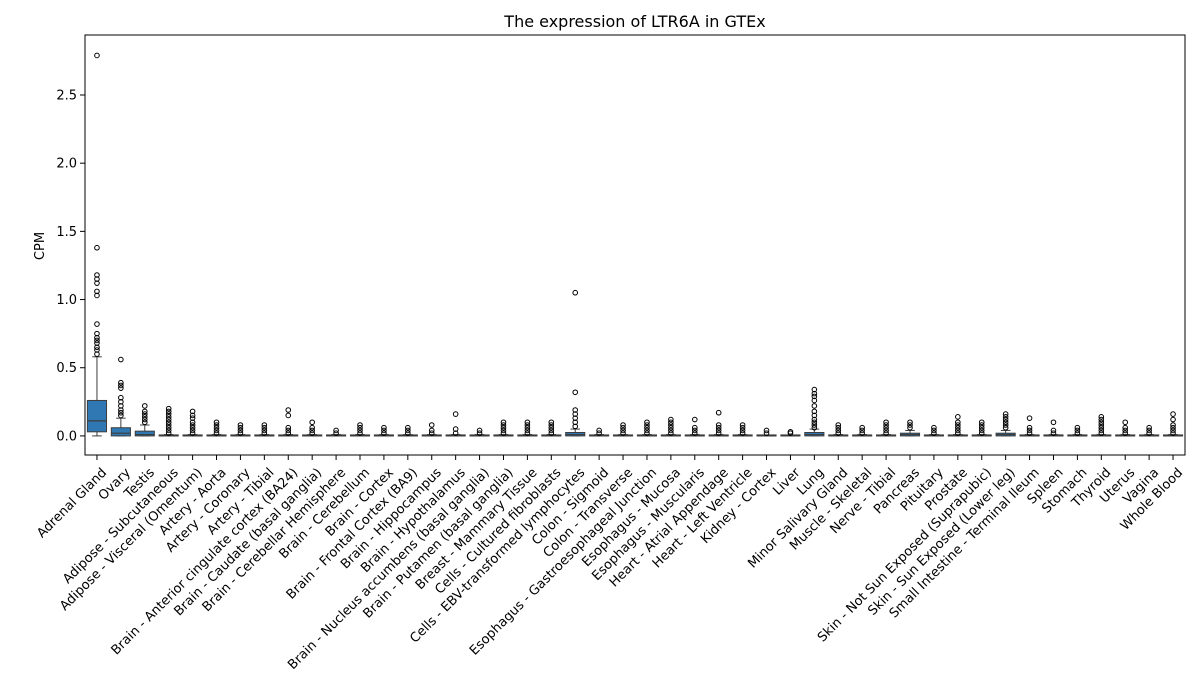 The image size is (1200, 700). Describe the element at coordinates (144, 433) in the screenshot. I see `box-iqr` at that location.